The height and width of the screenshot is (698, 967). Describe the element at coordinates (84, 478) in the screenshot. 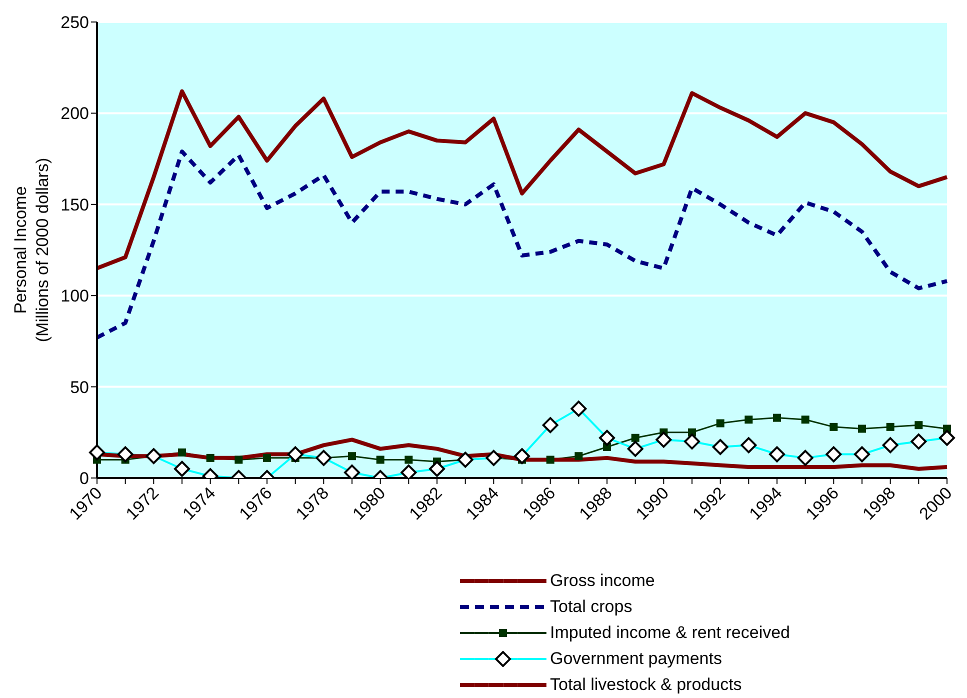

I see `y-tick-label: 0` at that location.